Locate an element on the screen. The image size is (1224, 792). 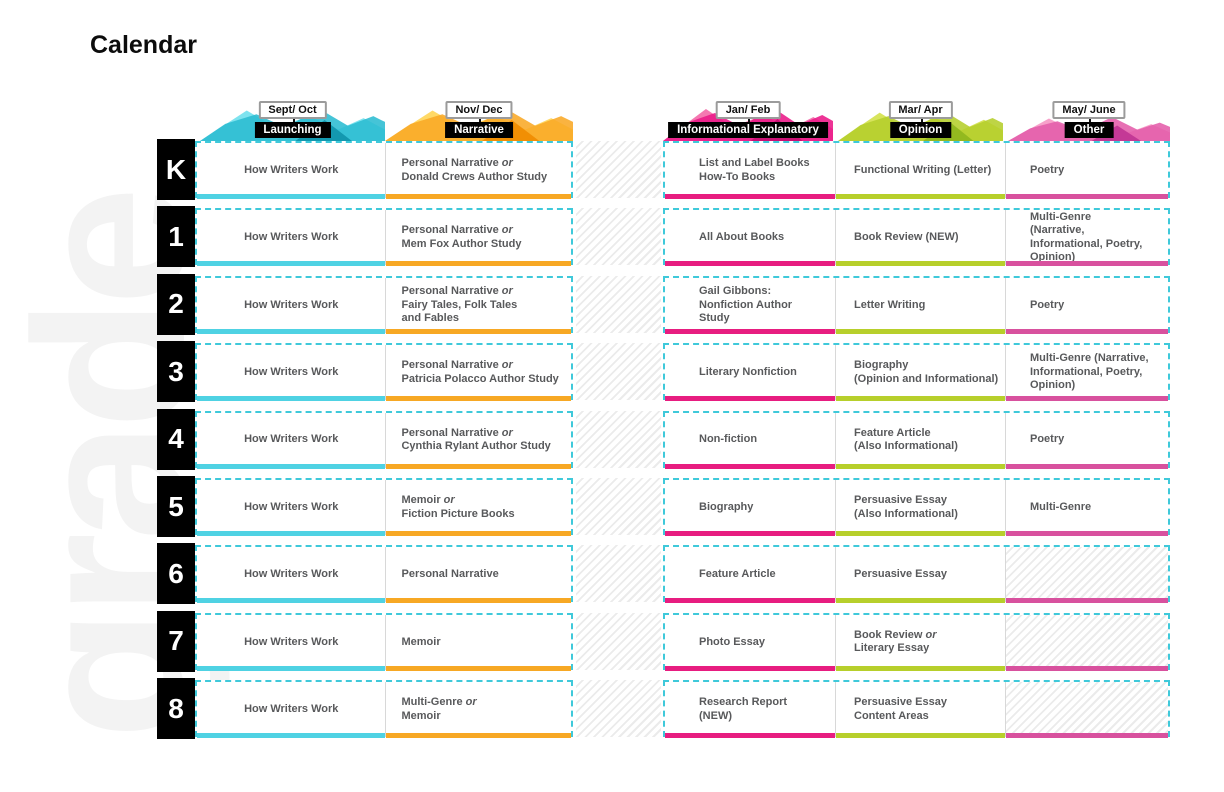
category-label: Opinion is located at coordinates (920, 130).